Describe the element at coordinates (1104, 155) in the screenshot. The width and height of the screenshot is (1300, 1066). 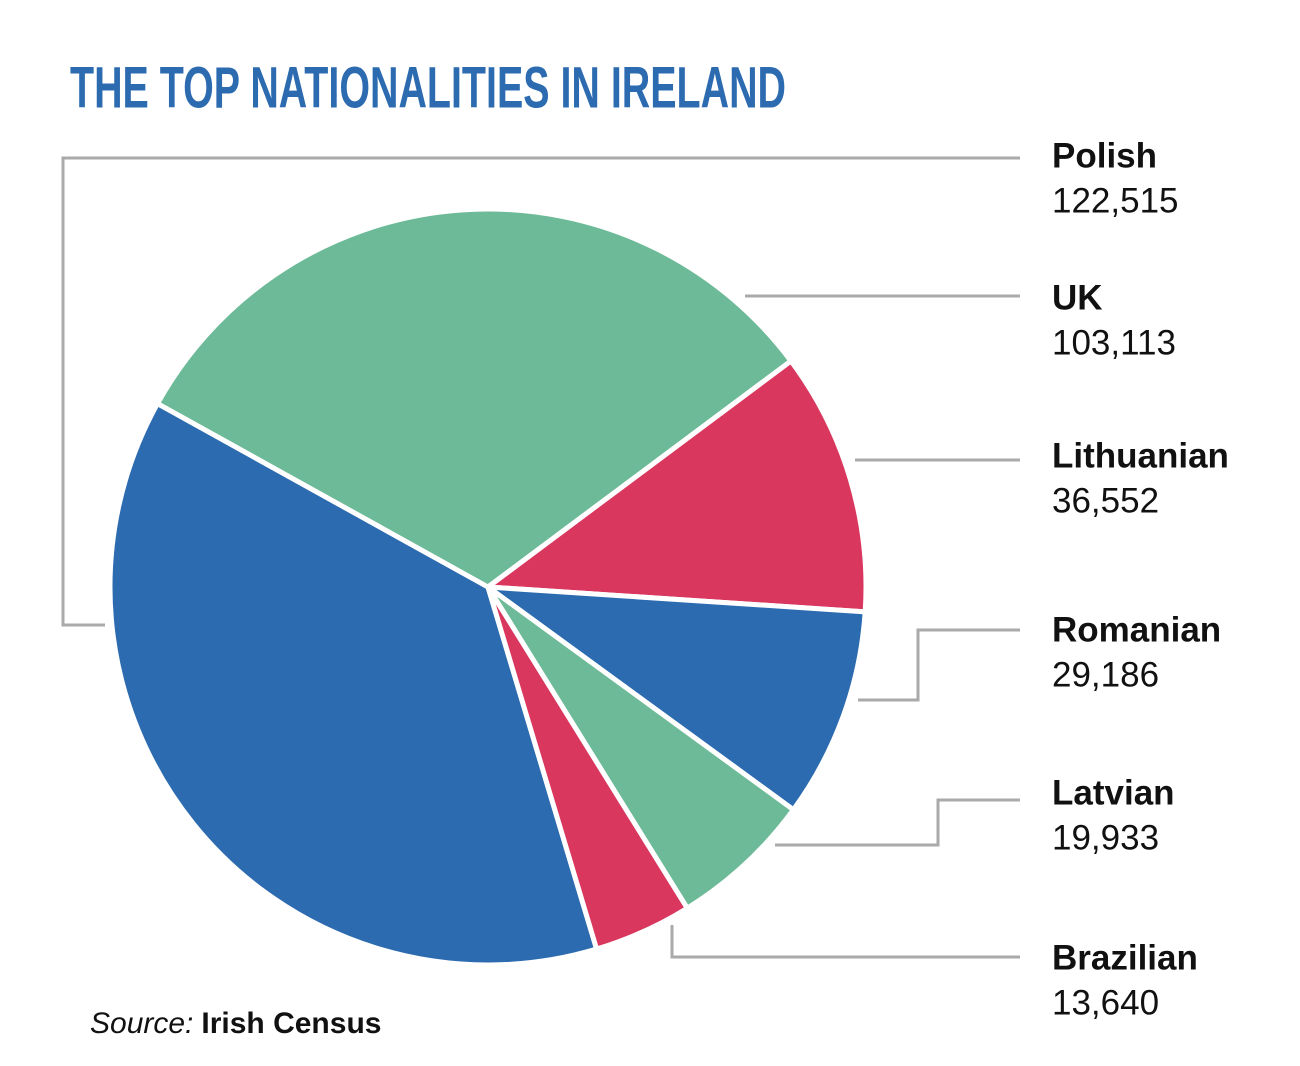
I see `legend-label: Polish` at that location.